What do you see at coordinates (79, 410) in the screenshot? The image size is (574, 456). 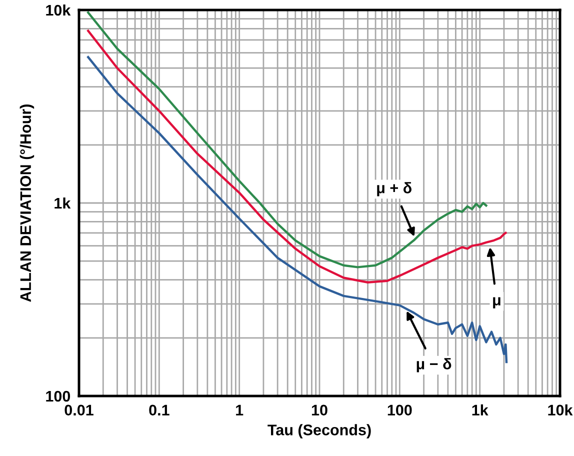 I see `x-tick-label: 0.01` at bounding box center [79, 410].